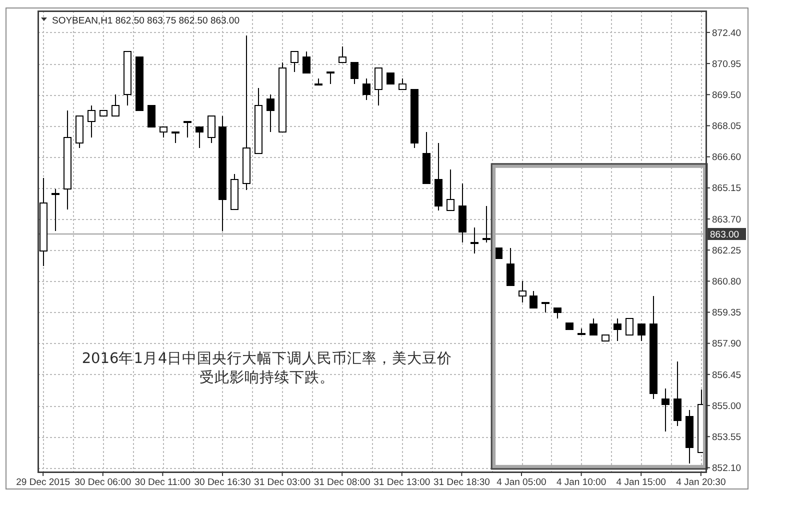 Image resolution: width=795 pixels, height=505 pixels. Describe the element at coordinates (727, 437) in the screenshot. I see `y-tick-label: 853.55` at that location.